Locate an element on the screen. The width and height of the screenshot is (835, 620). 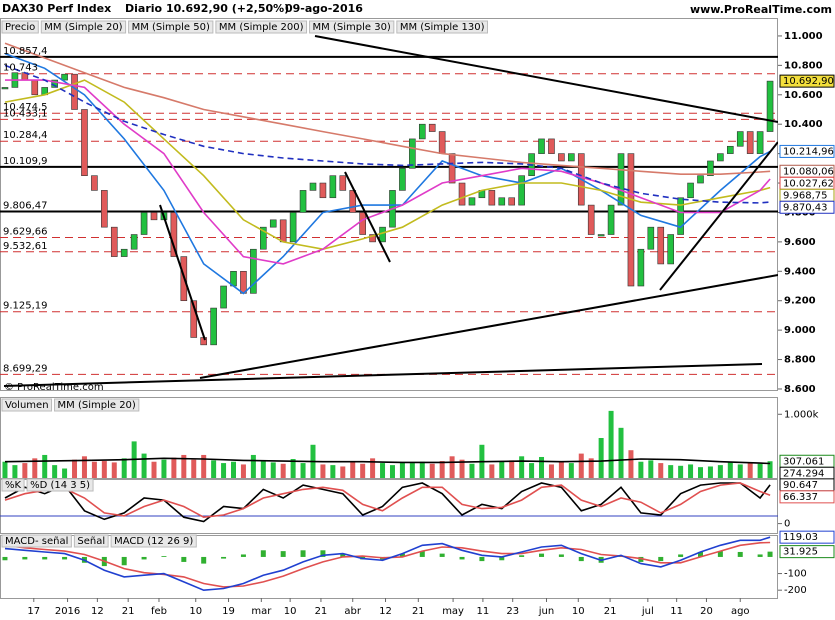
level-label: 10.433,1 is located at coordinates (25, 113).